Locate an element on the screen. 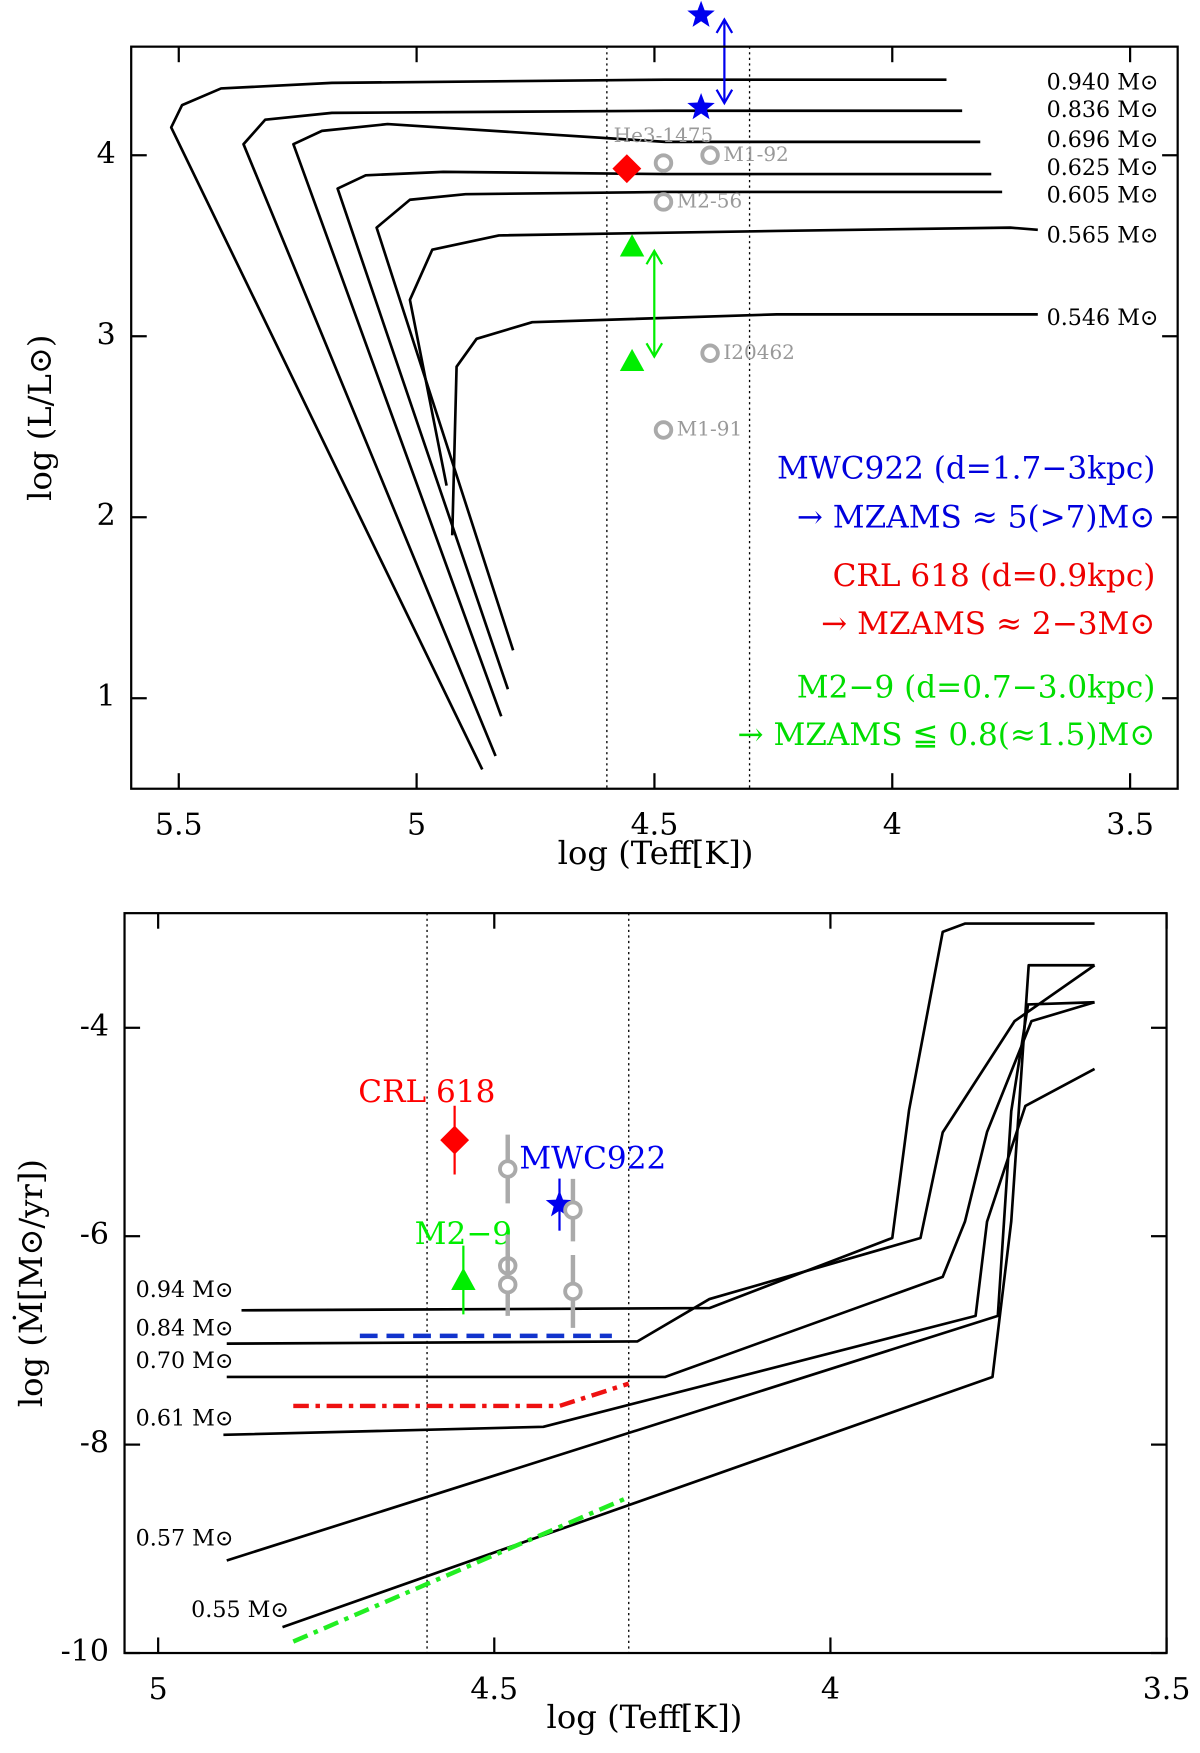 This screenshot has width=1200, height=1753. y-tick-label: 4 is located at coordinates (106, 153).